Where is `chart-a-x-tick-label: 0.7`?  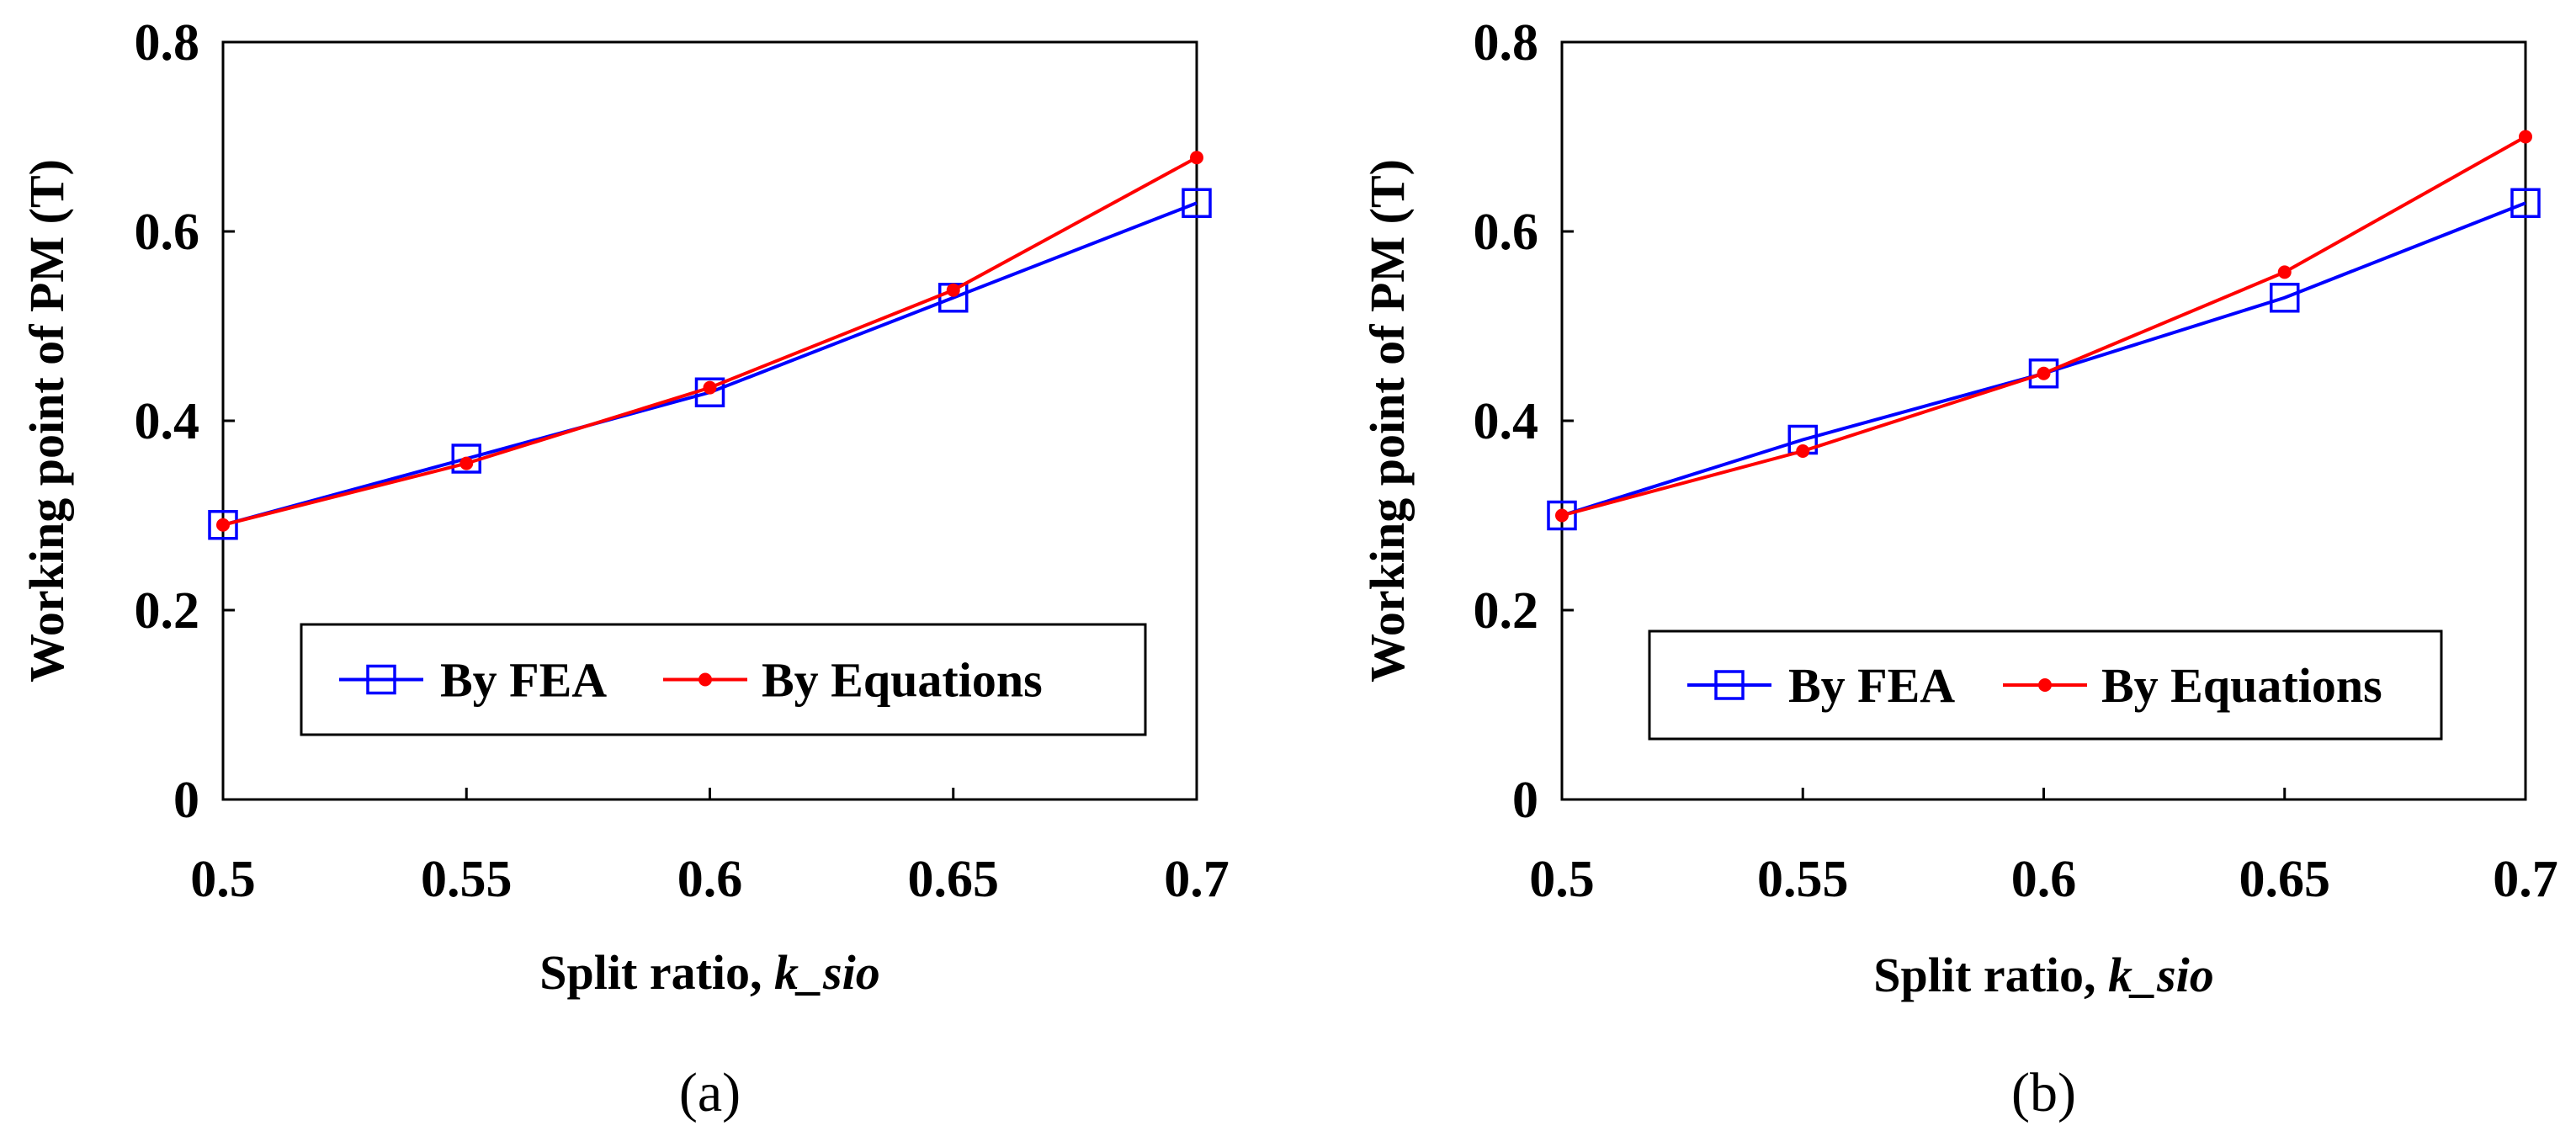
chart-a-x-tick-label: 0.7 is located at coordinates (1197, 879).